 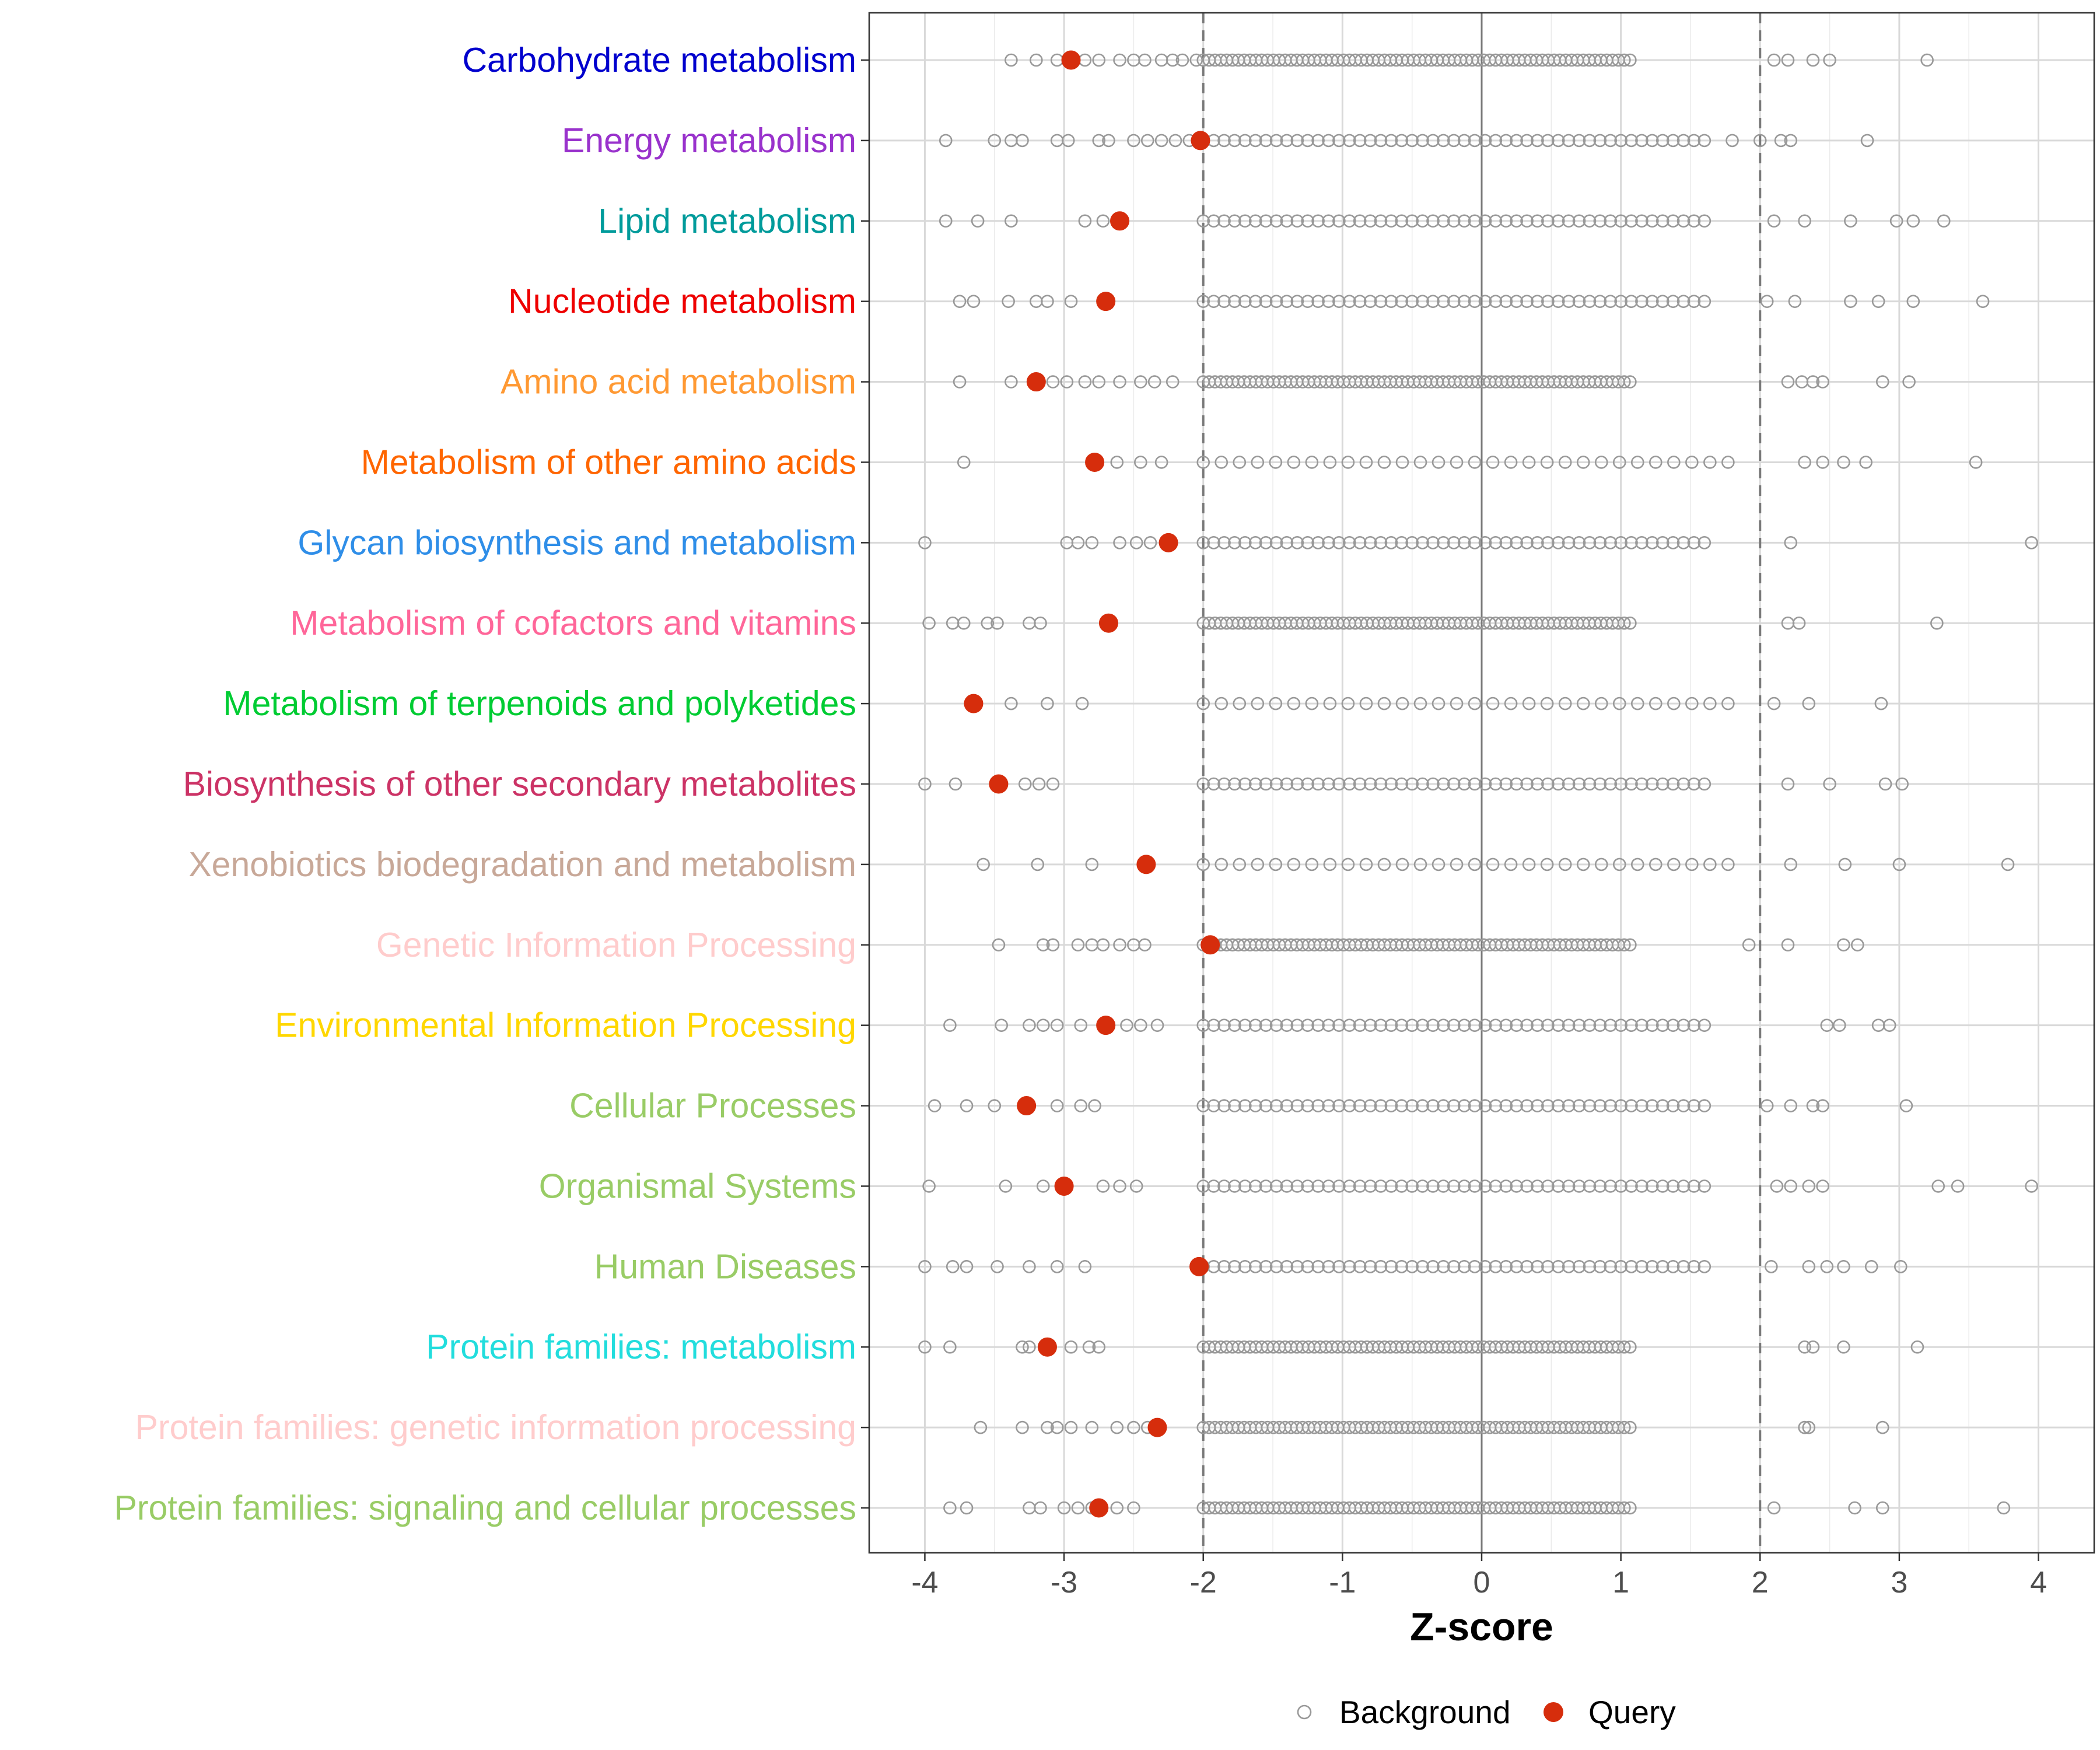 What do you see at coordinates (565, 1025) in the screenshot?
I see `category-label: Environmental Information Processing` at bounding box center [565, 1025].